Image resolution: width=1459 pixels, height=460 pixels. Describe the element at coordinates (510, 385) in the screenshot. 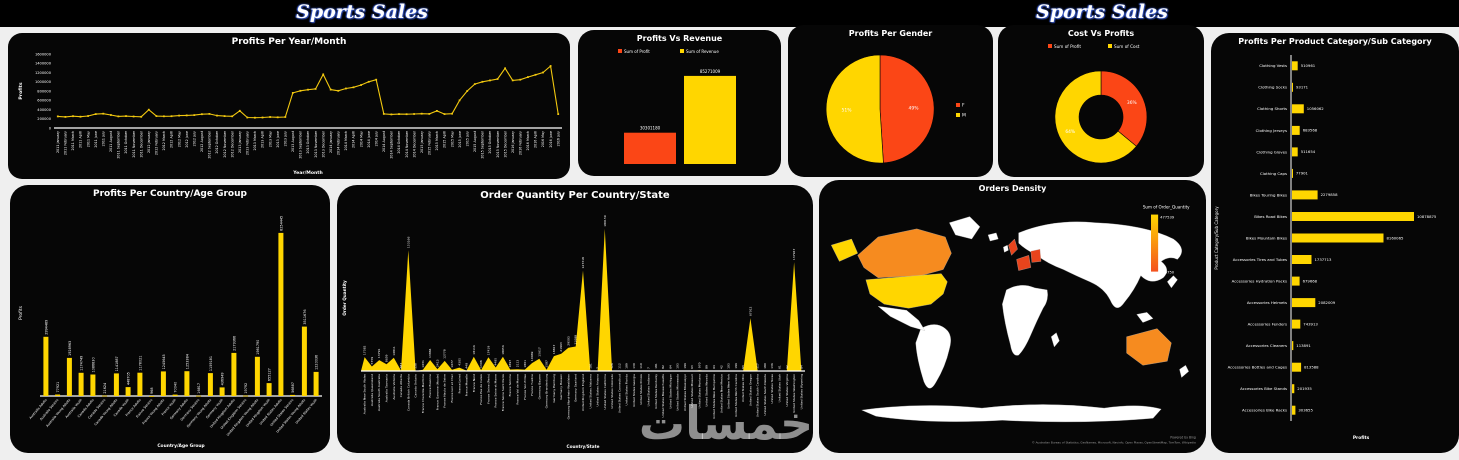

I see `svg-text: France Somme` at that location.